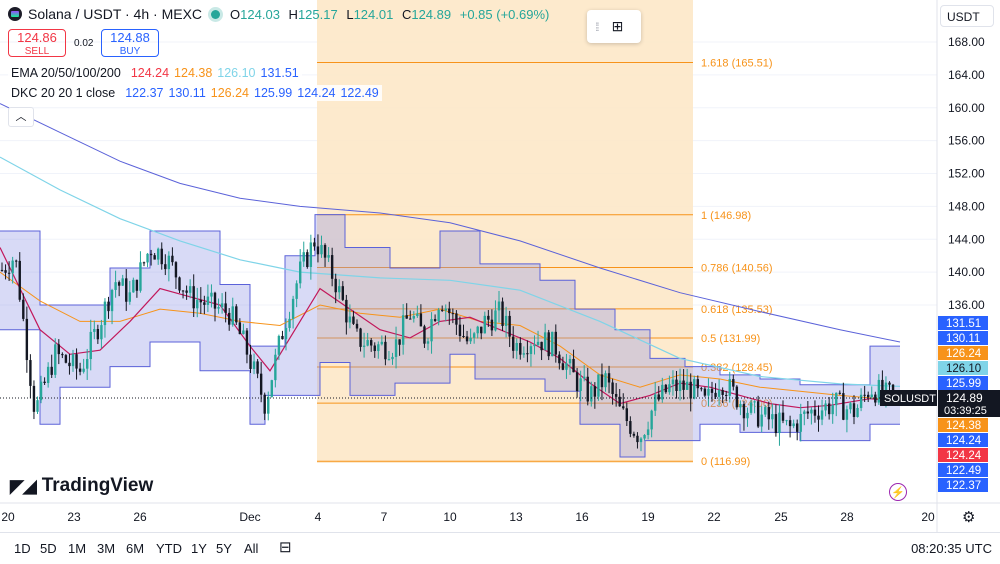 The width and height of the screenshot is (1000, 564). What do you see at coordinates (951, 548) in the screenshot?
I see `utc-clock: 08:20:35 UTC` at bounding box center [951, 548].